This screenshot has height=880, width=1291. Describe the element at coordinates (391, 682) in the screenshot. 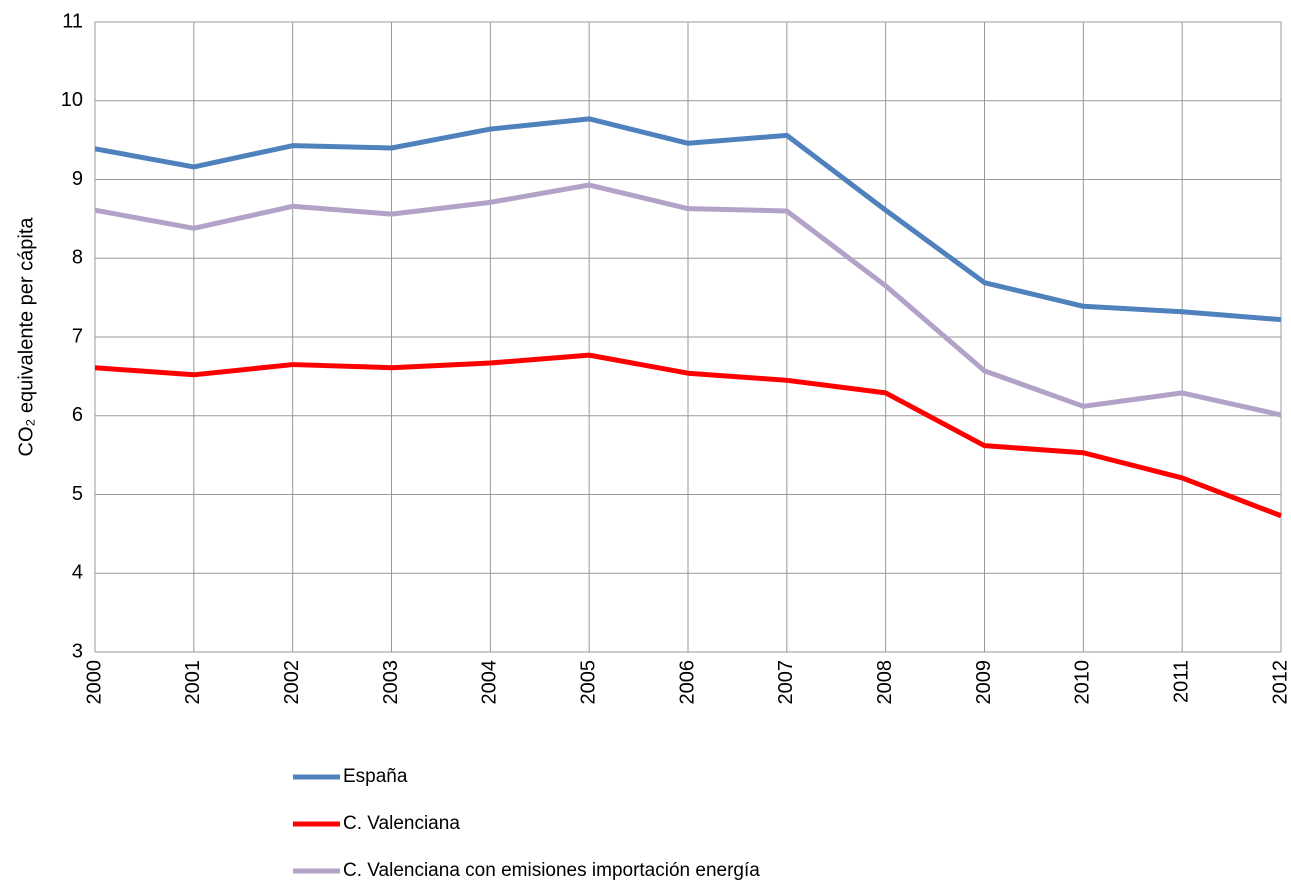

I see `x-tick-label: 2003` at that location.